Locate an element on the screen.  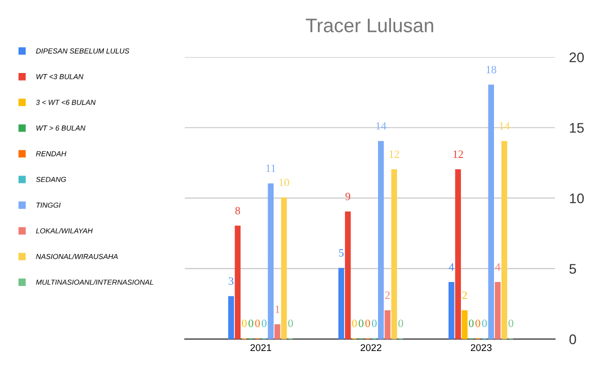
data-label: 3 is located at coordinates (231, 281).